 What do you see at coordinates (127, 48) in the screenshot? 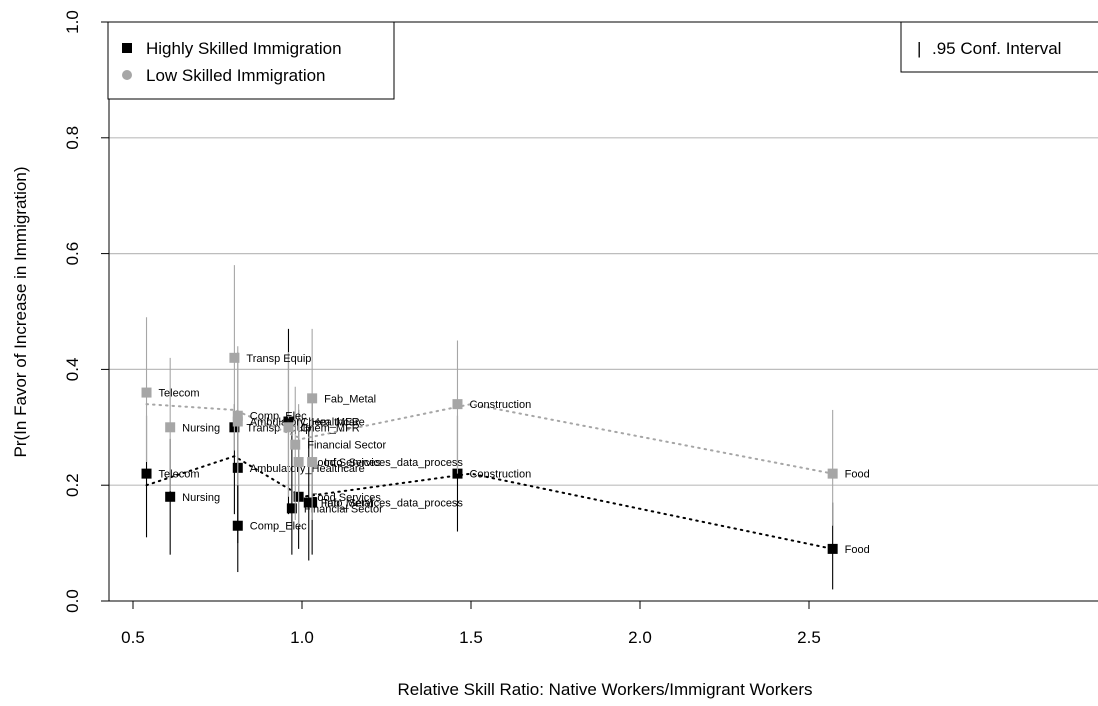
I see `legend-swatch-high-skill` at bounding box center [127, 48].